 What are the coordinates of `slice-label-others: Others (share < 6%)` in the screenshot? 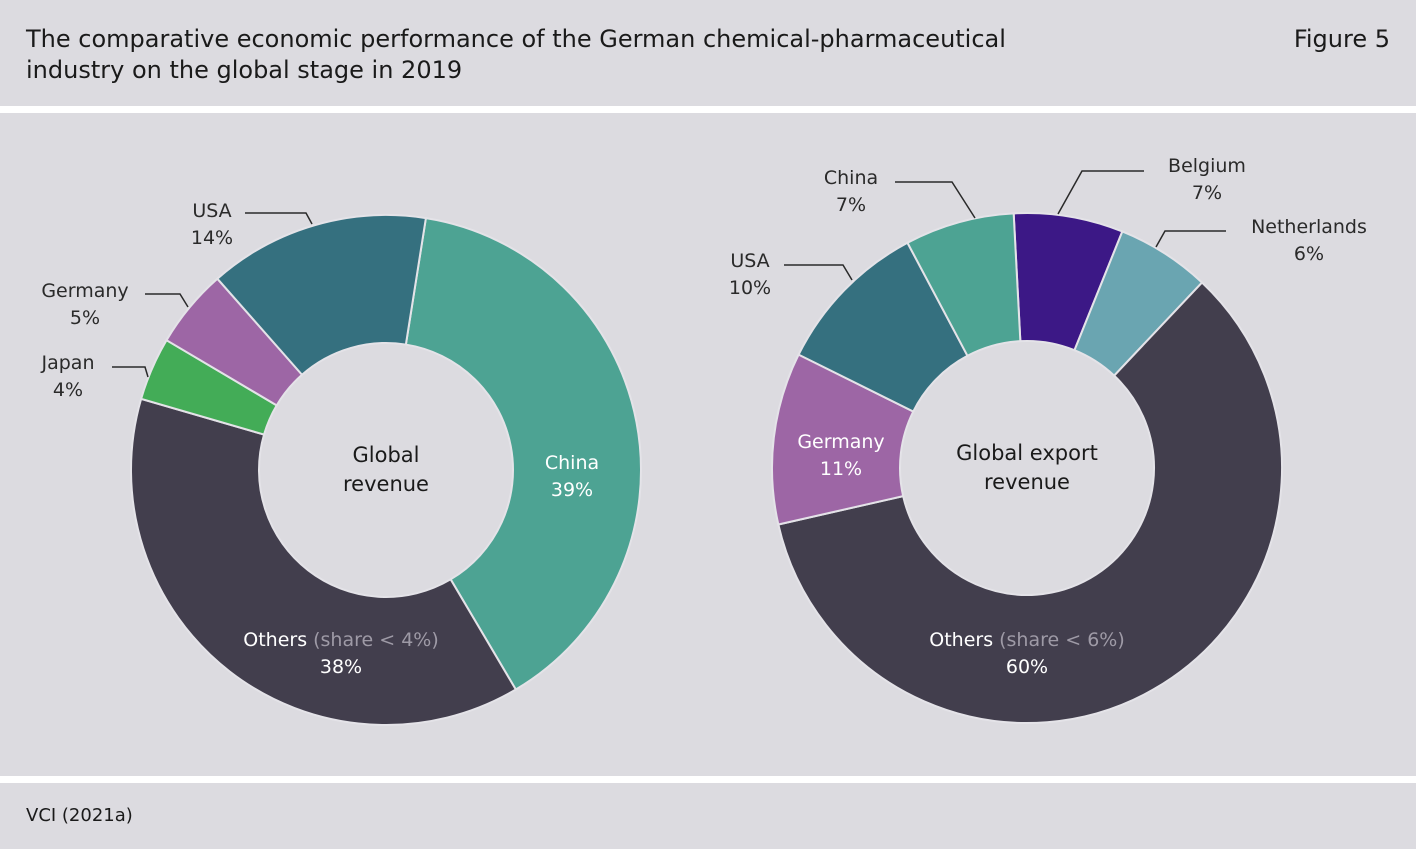 It's located at (1027, 640).